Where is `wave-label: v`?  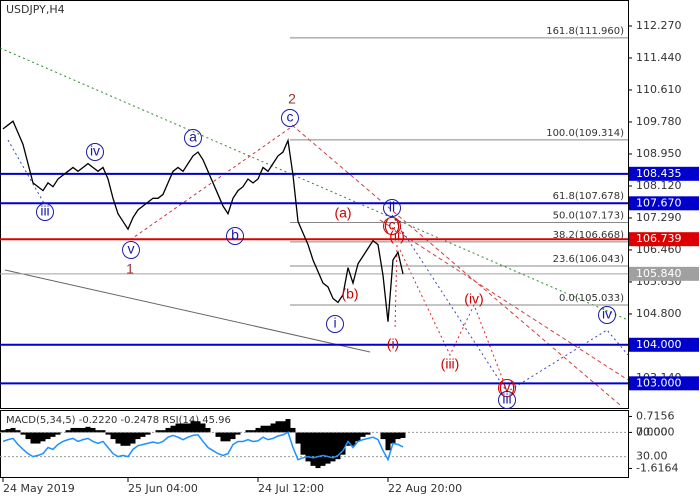 wave-label: v is located at coordinates (131, 249).